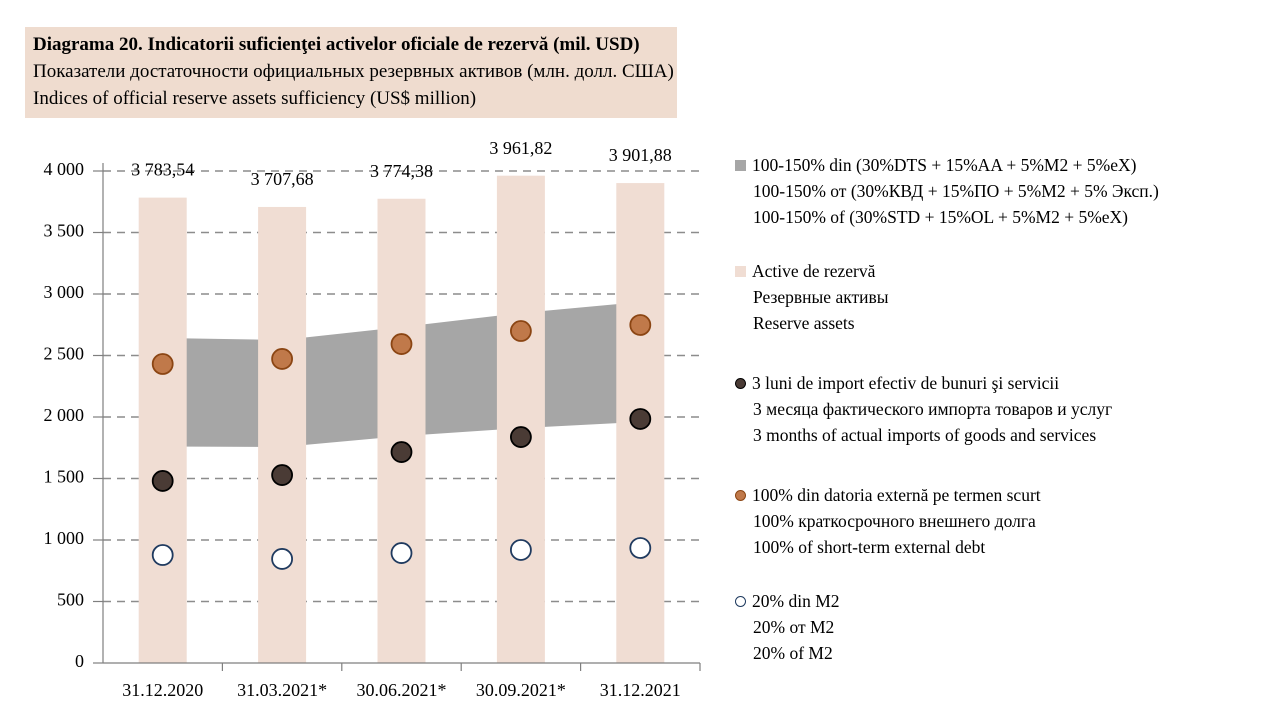 Image resolution: width=1283 pixels, height=714 pixels. Describe the element at coordinates (804, 323) in the screenshot. I see `legend-label: Reserve assets` at that location.